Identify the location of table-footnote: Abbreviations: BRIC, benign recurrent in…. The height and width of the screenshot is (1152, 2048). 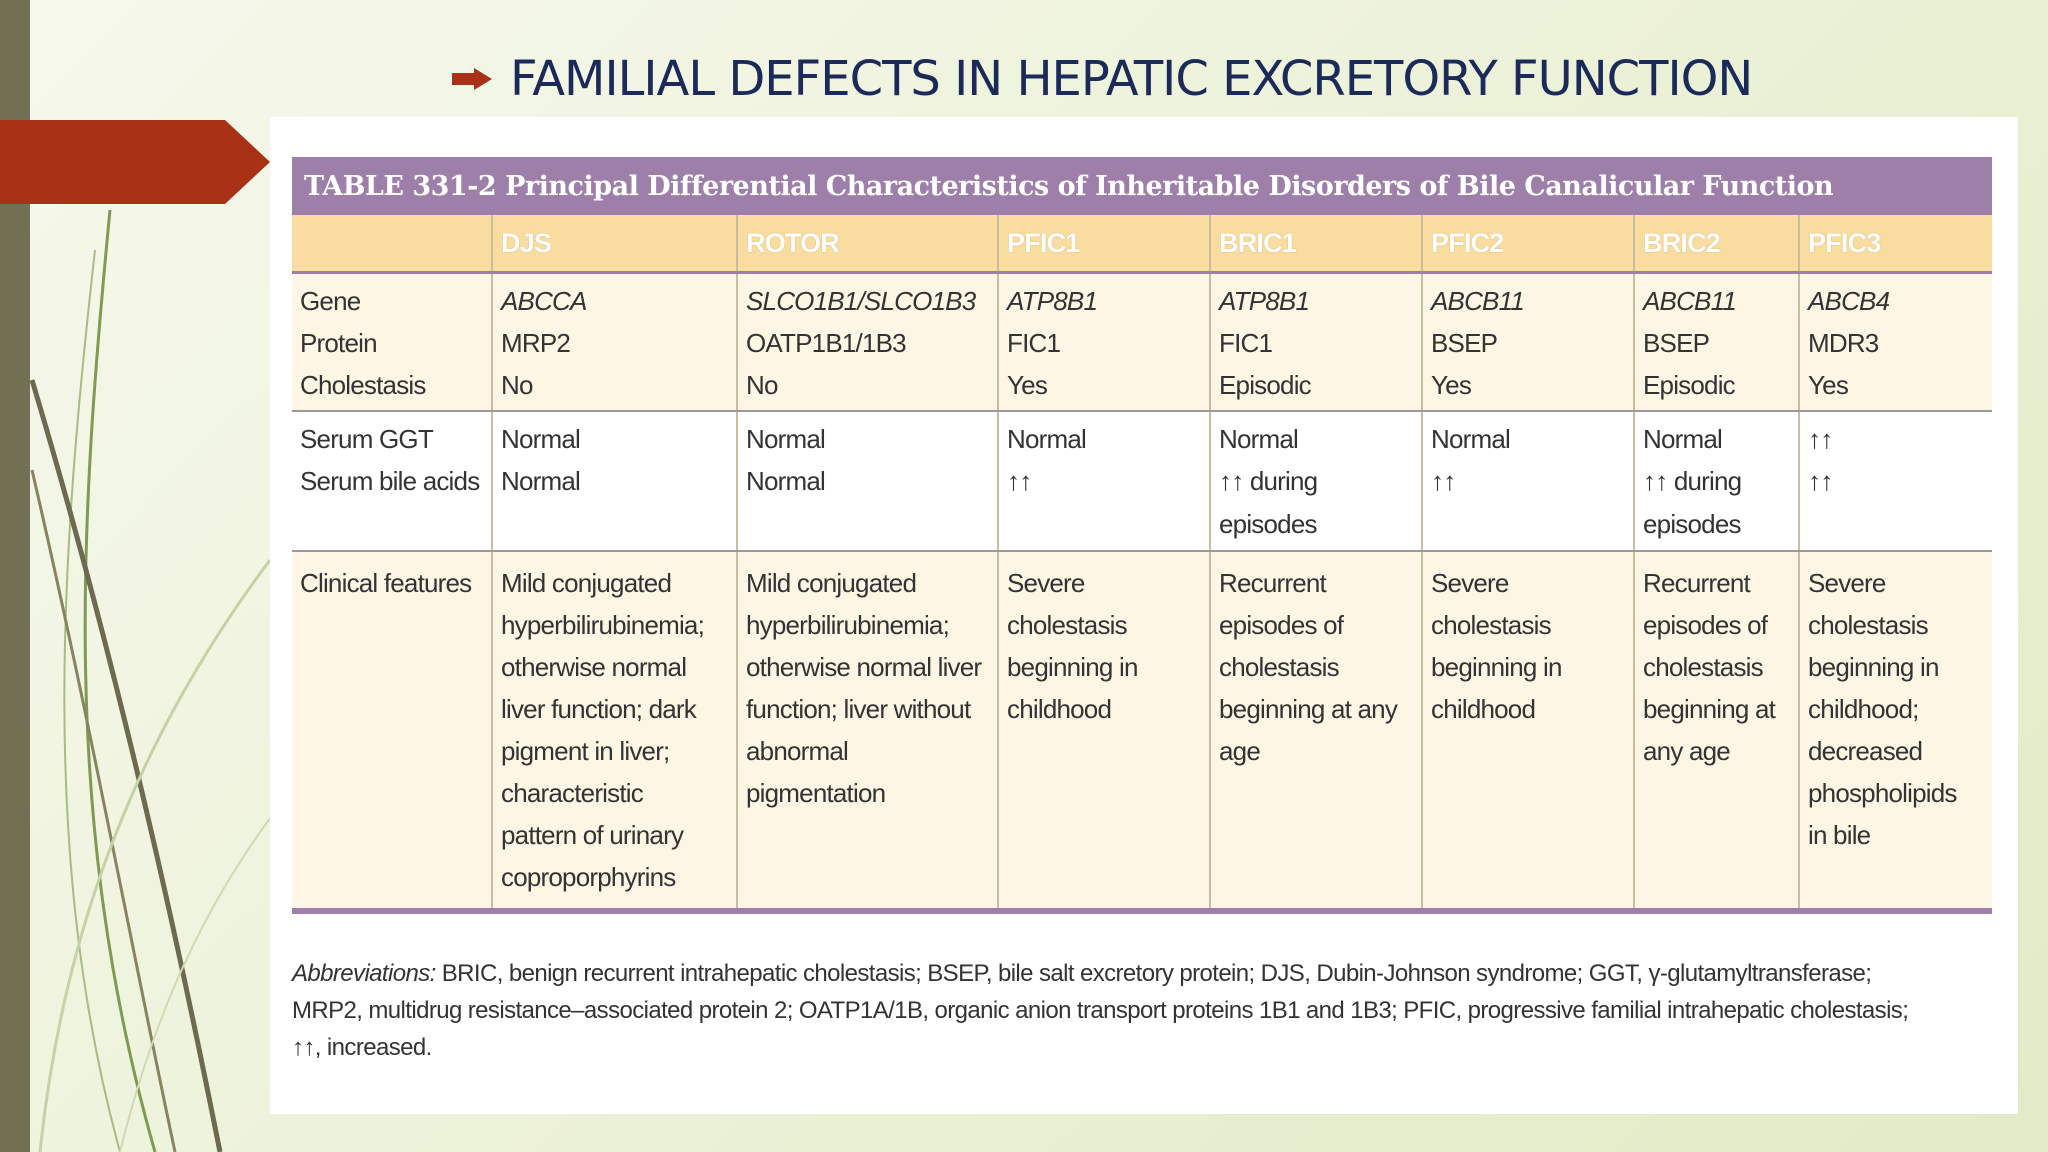
(1152, 1010).